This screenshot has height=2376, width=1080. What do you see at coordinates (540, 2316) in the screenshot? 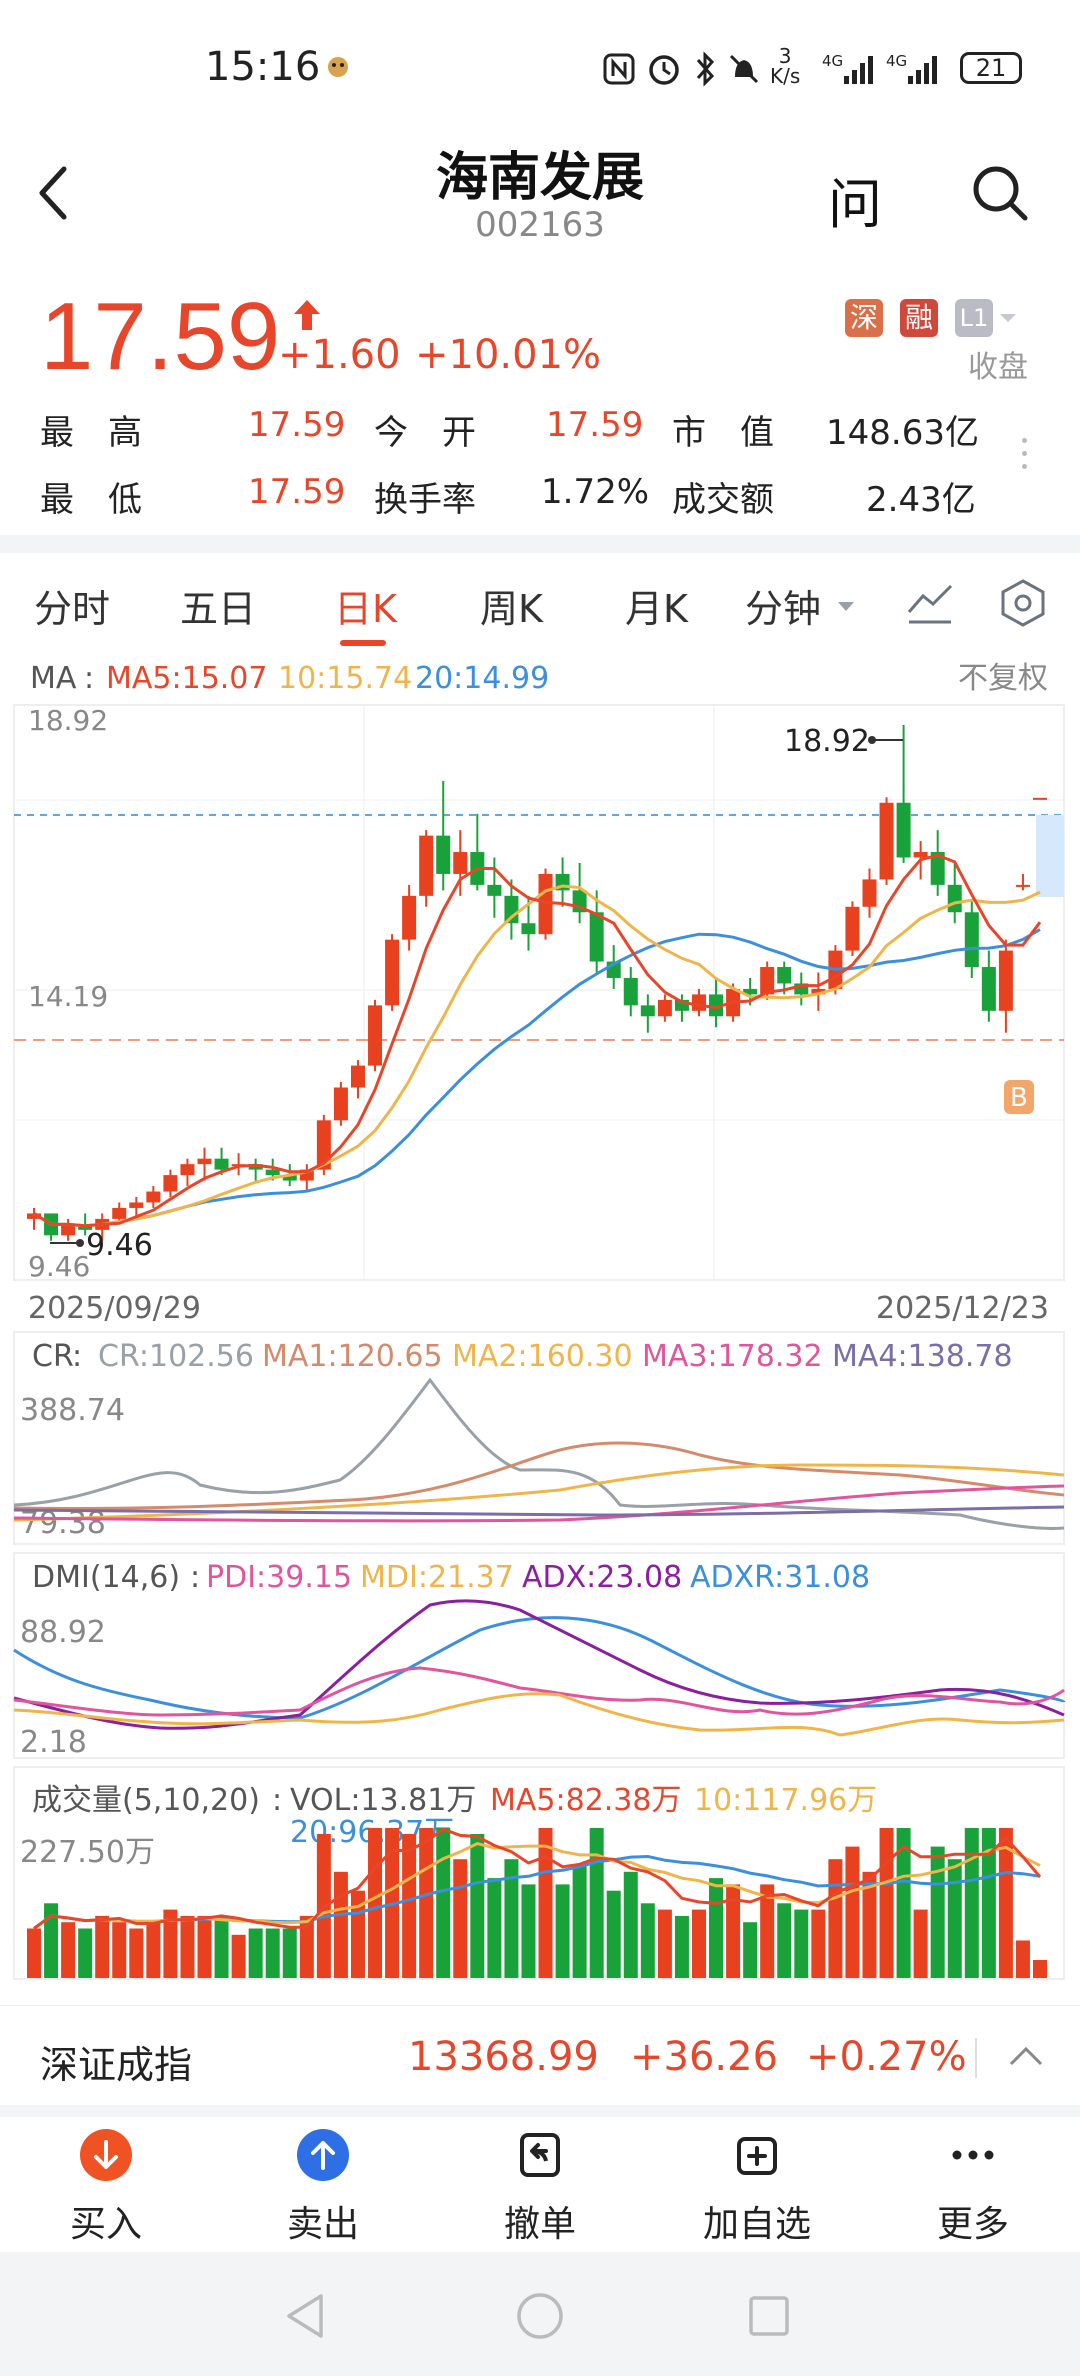
I see `nav-home-icon` at bounding box center [540, 2316].